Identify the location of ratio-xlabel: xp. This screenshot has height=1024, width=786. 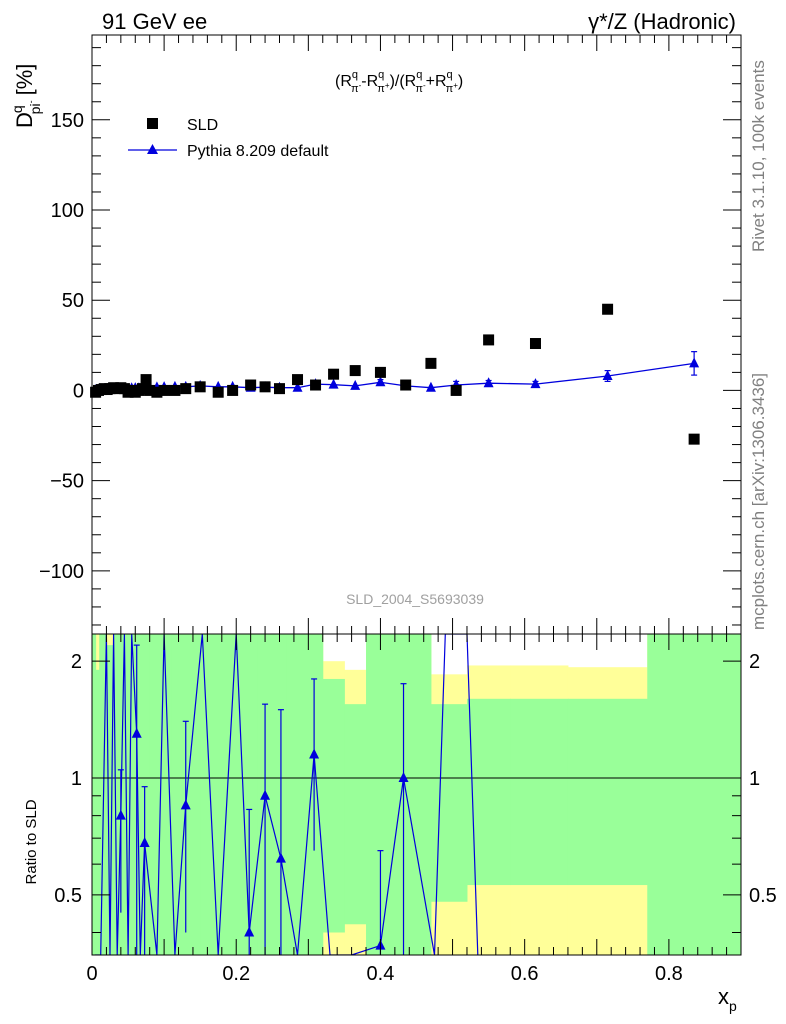
(727, 999).